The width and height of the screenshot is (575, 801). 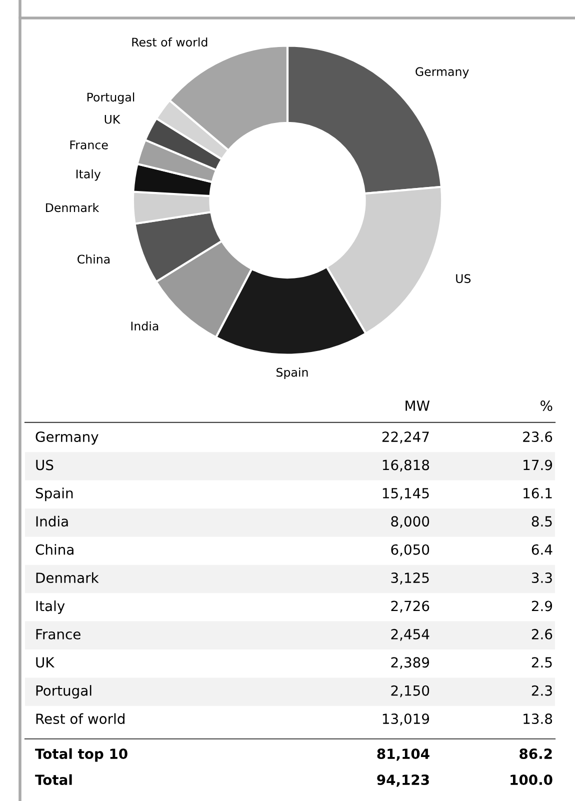 What do you see at coordinates (542, 662) in the screenshot?
I see `data-label: 2.5` at bounding box center [542, 662].